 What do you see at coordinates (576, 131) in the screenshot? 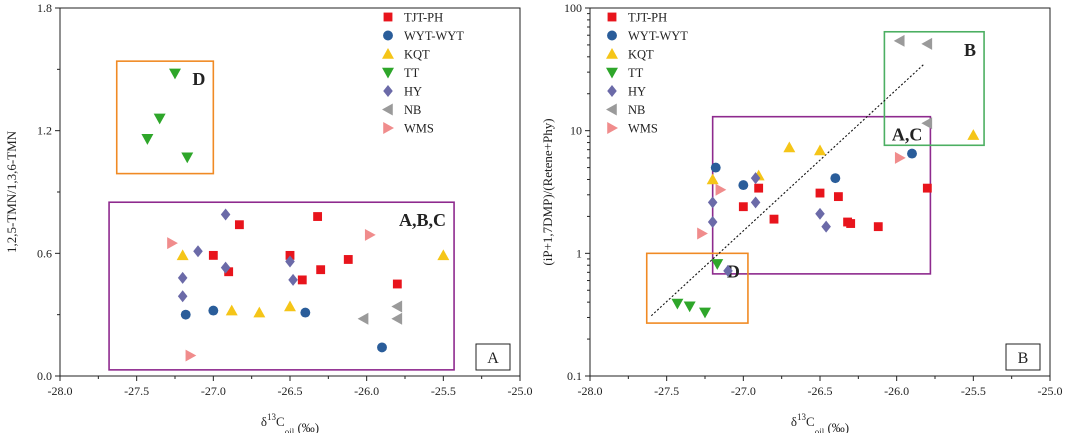
I see `y-tick-label: 10` at bounding box center [576, 131].